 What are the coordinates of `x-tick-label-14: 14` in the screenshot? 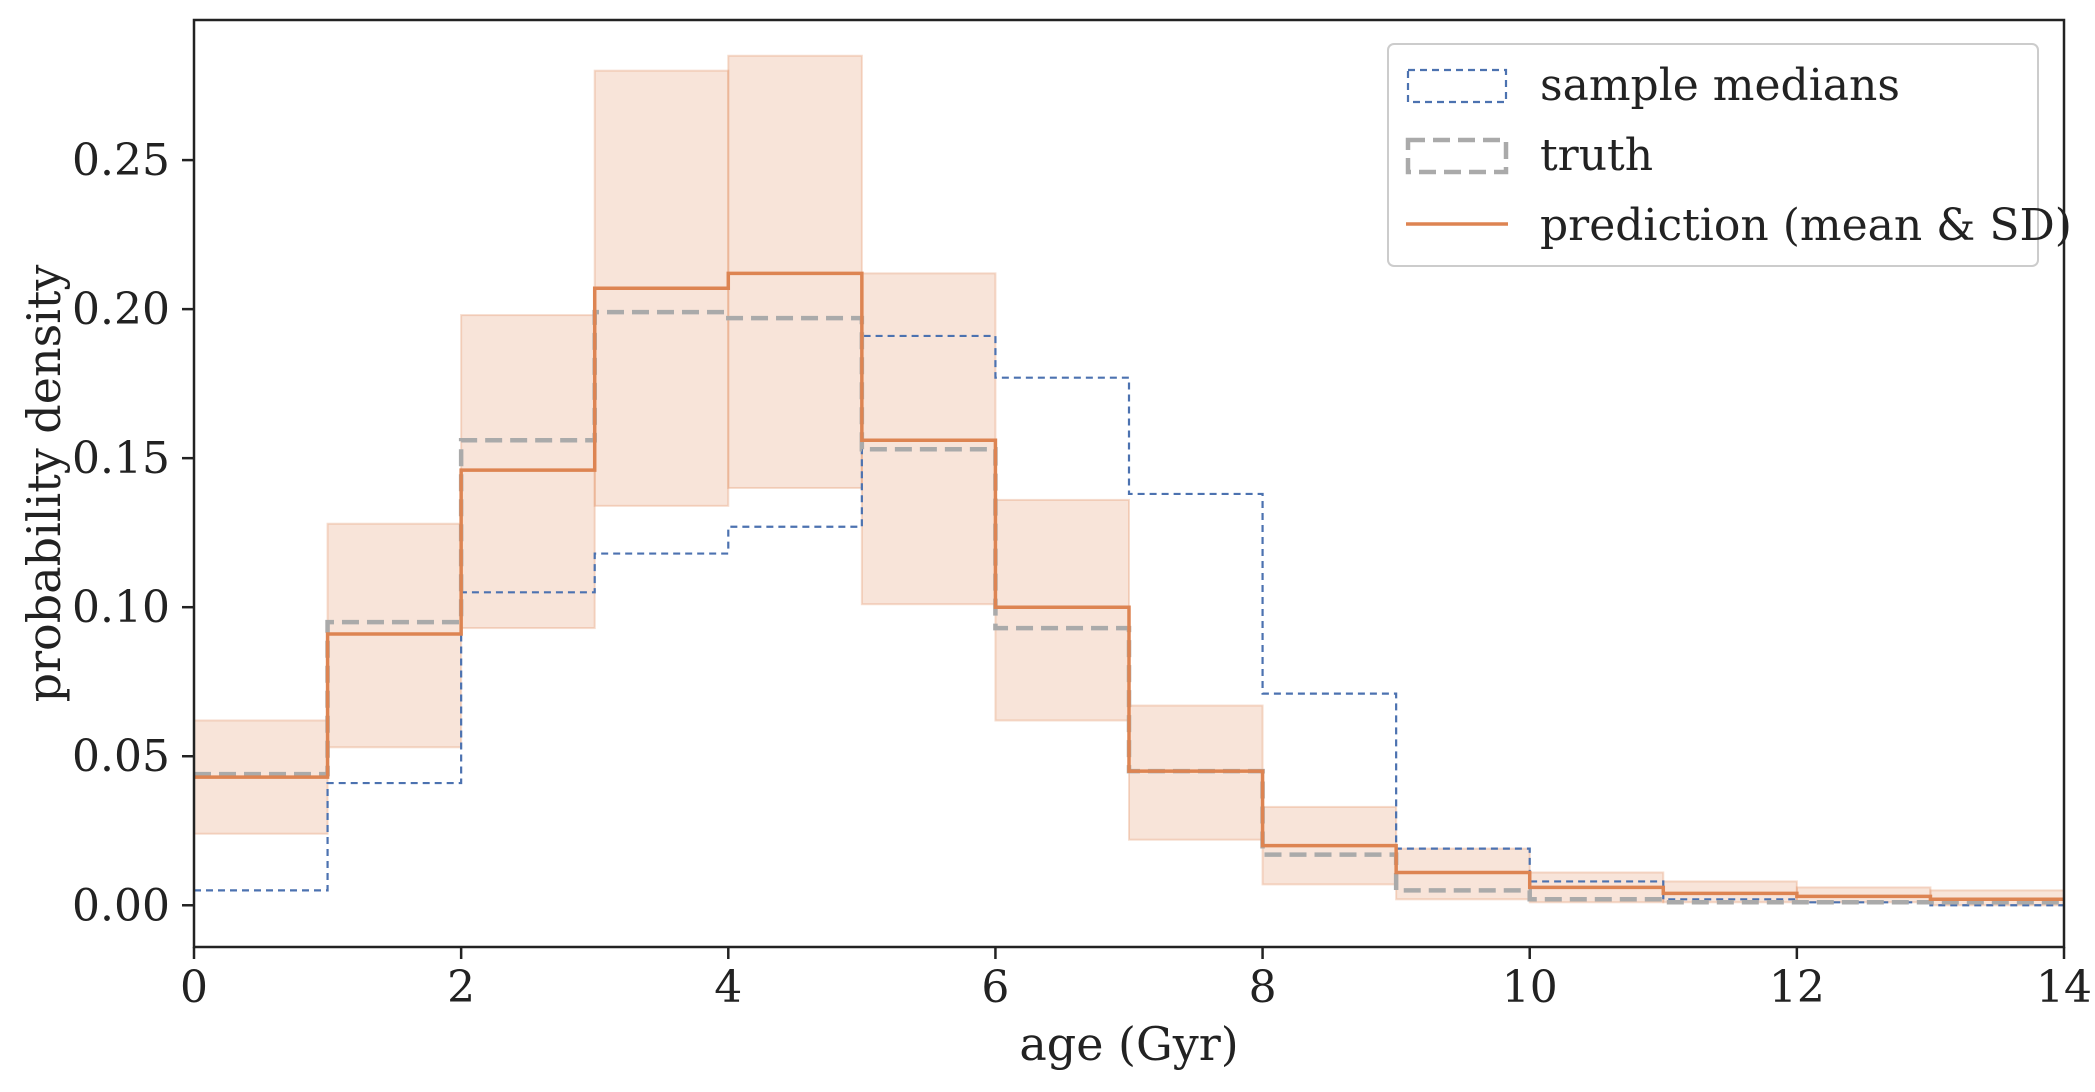 It's located at (2064, 987).